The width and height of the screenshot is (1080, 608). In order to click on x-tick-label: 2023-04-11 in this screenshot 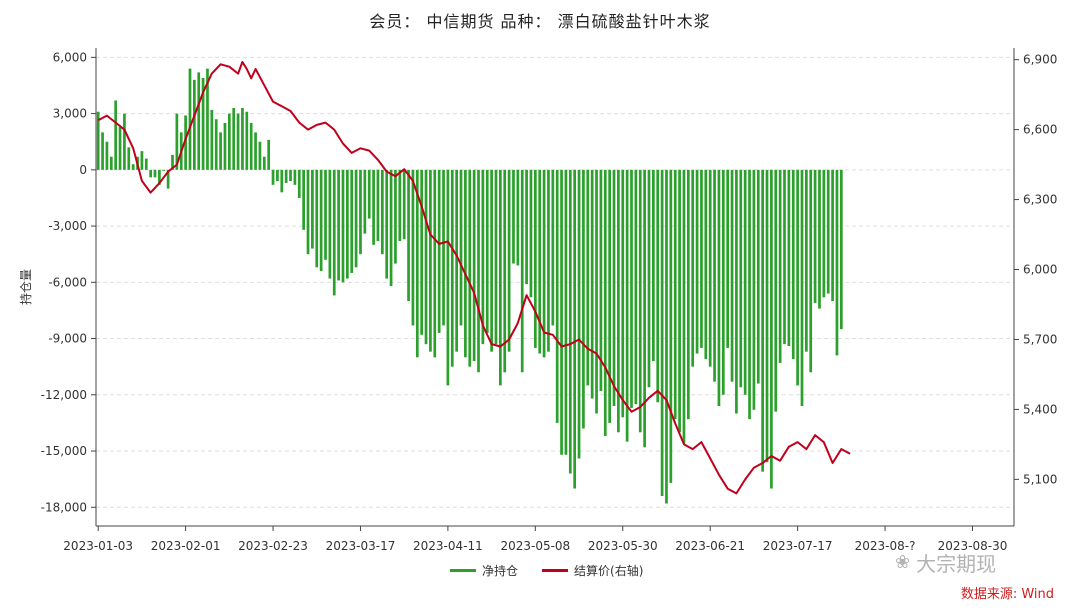, I will do `click(448, 546)`.